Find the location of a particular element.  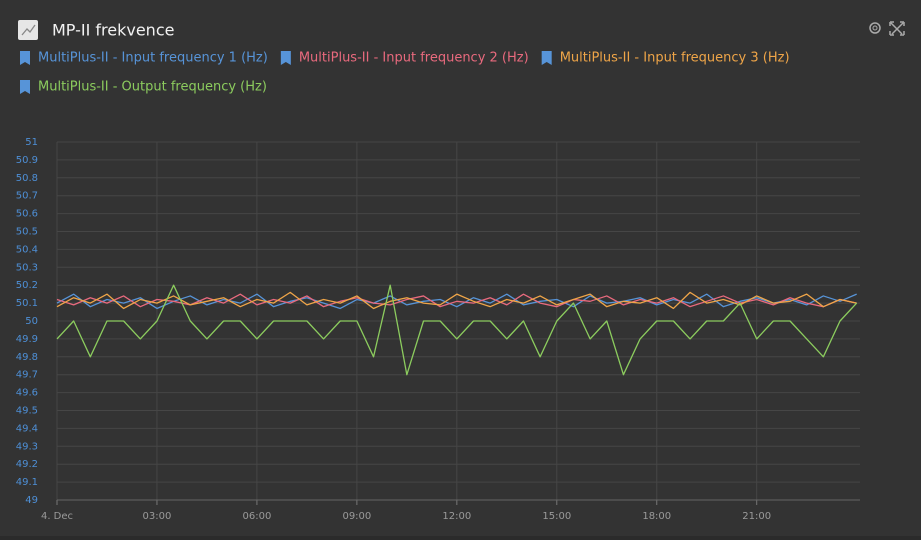

legend-item: MultiPlus-II - Input frequency 1 (Hz) is located at coordinates (144, 58).